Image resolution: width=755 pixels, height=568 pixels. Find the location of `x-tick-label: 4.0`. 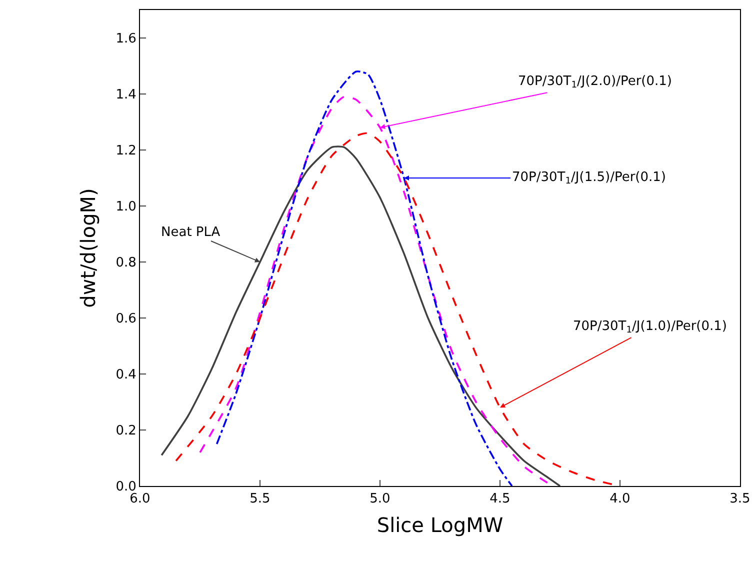

x-tick-label: 4.0 is located at coordinates (620, 499).